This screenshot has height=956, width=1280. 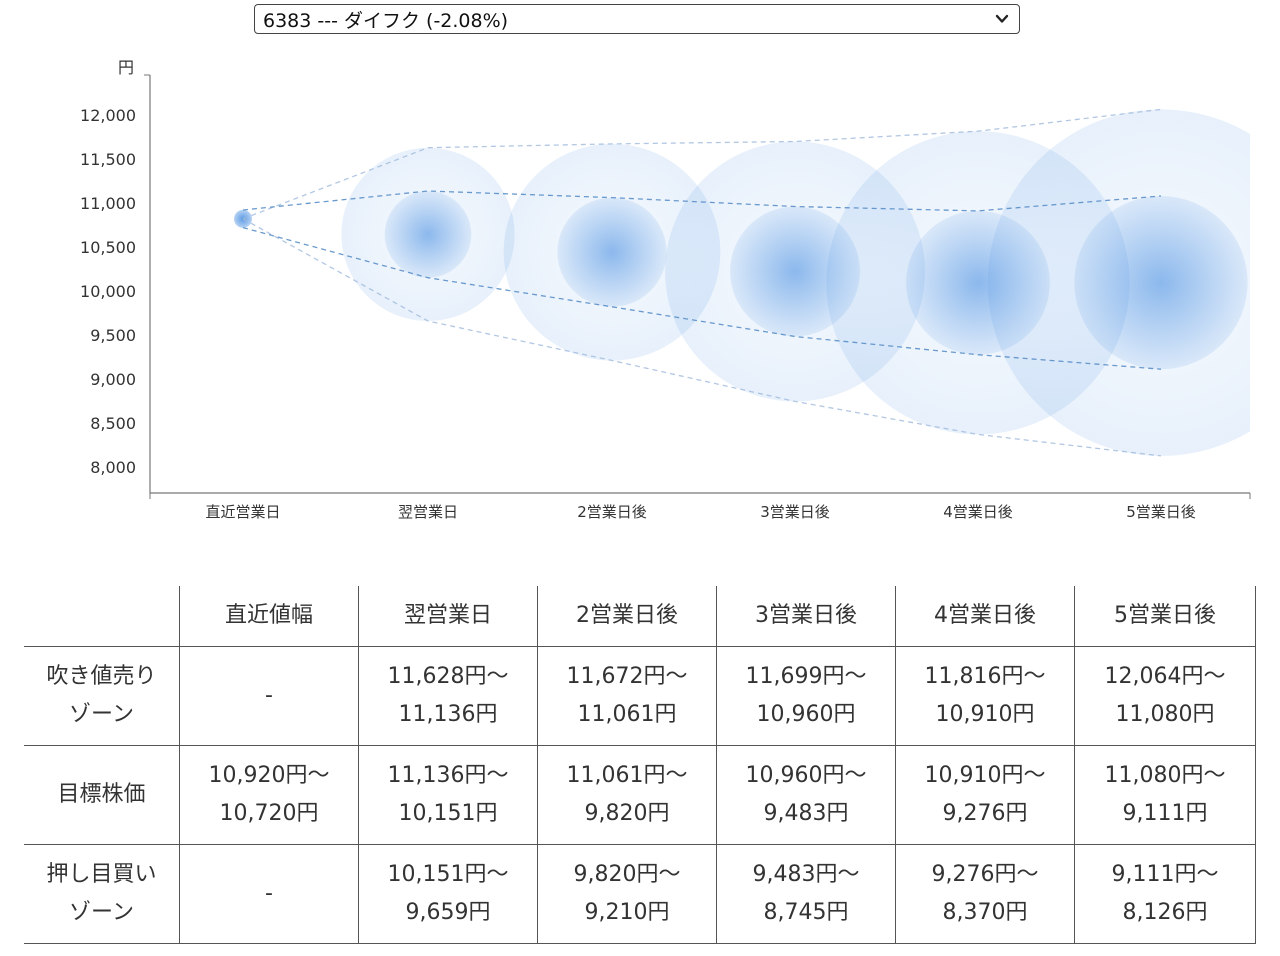 What do you see at coordinates (242, 512) in the screenshot?
I see `x-category-label: 直近営業日` at bounding box center [242, 512].